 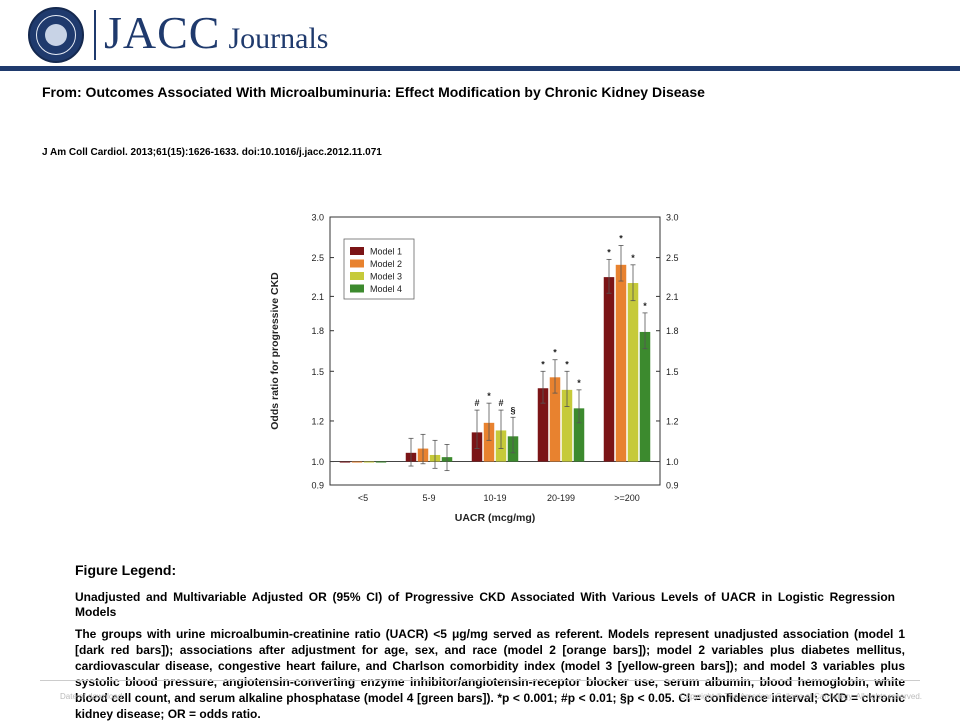 What do you see at coordinates (162, 32) in the screenshot?
I see `brand-main: JACC` at bounding box center [162, 32].